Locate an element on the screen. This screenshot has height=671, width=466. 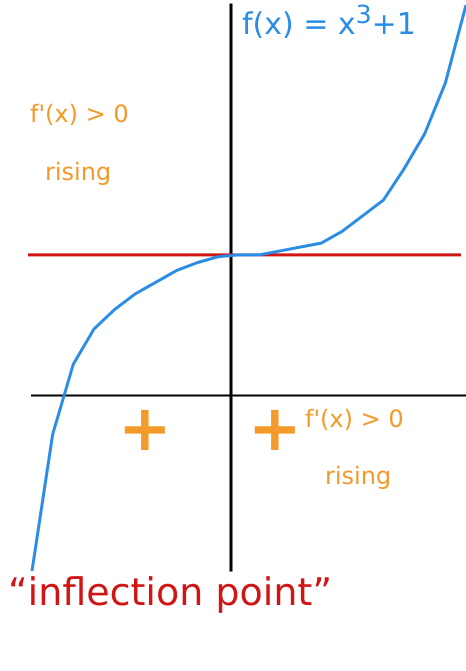
annotation: f(x) = x$^{3}$+1 is located at coordinates (329, 21).